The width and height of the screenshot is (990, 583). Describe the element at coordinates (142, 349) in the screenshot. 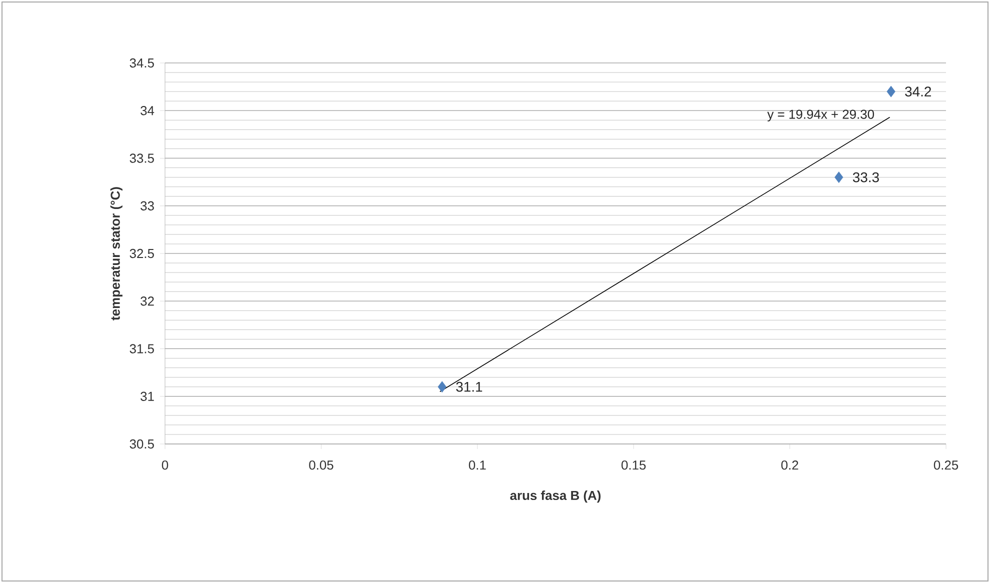

I see `y-tick-label: 31.5` at that location.